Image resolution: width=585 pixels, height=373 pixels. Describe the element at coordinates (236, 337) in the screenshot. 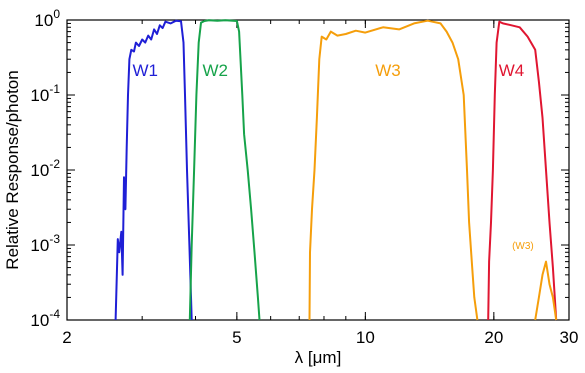

I see `x-tick-label: 5` at that location.